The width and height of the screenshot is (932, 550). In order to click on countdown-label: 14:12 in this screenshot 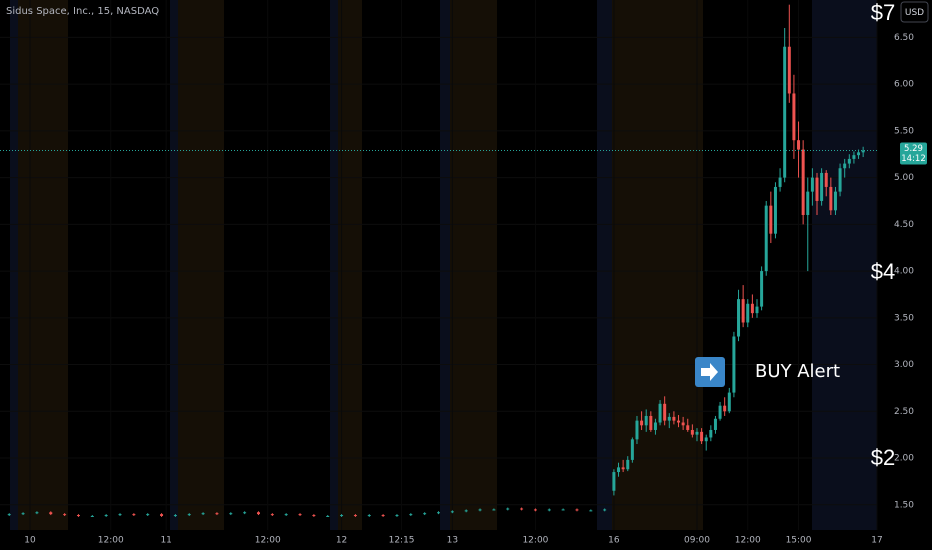, I will do `click(913, 159)`.